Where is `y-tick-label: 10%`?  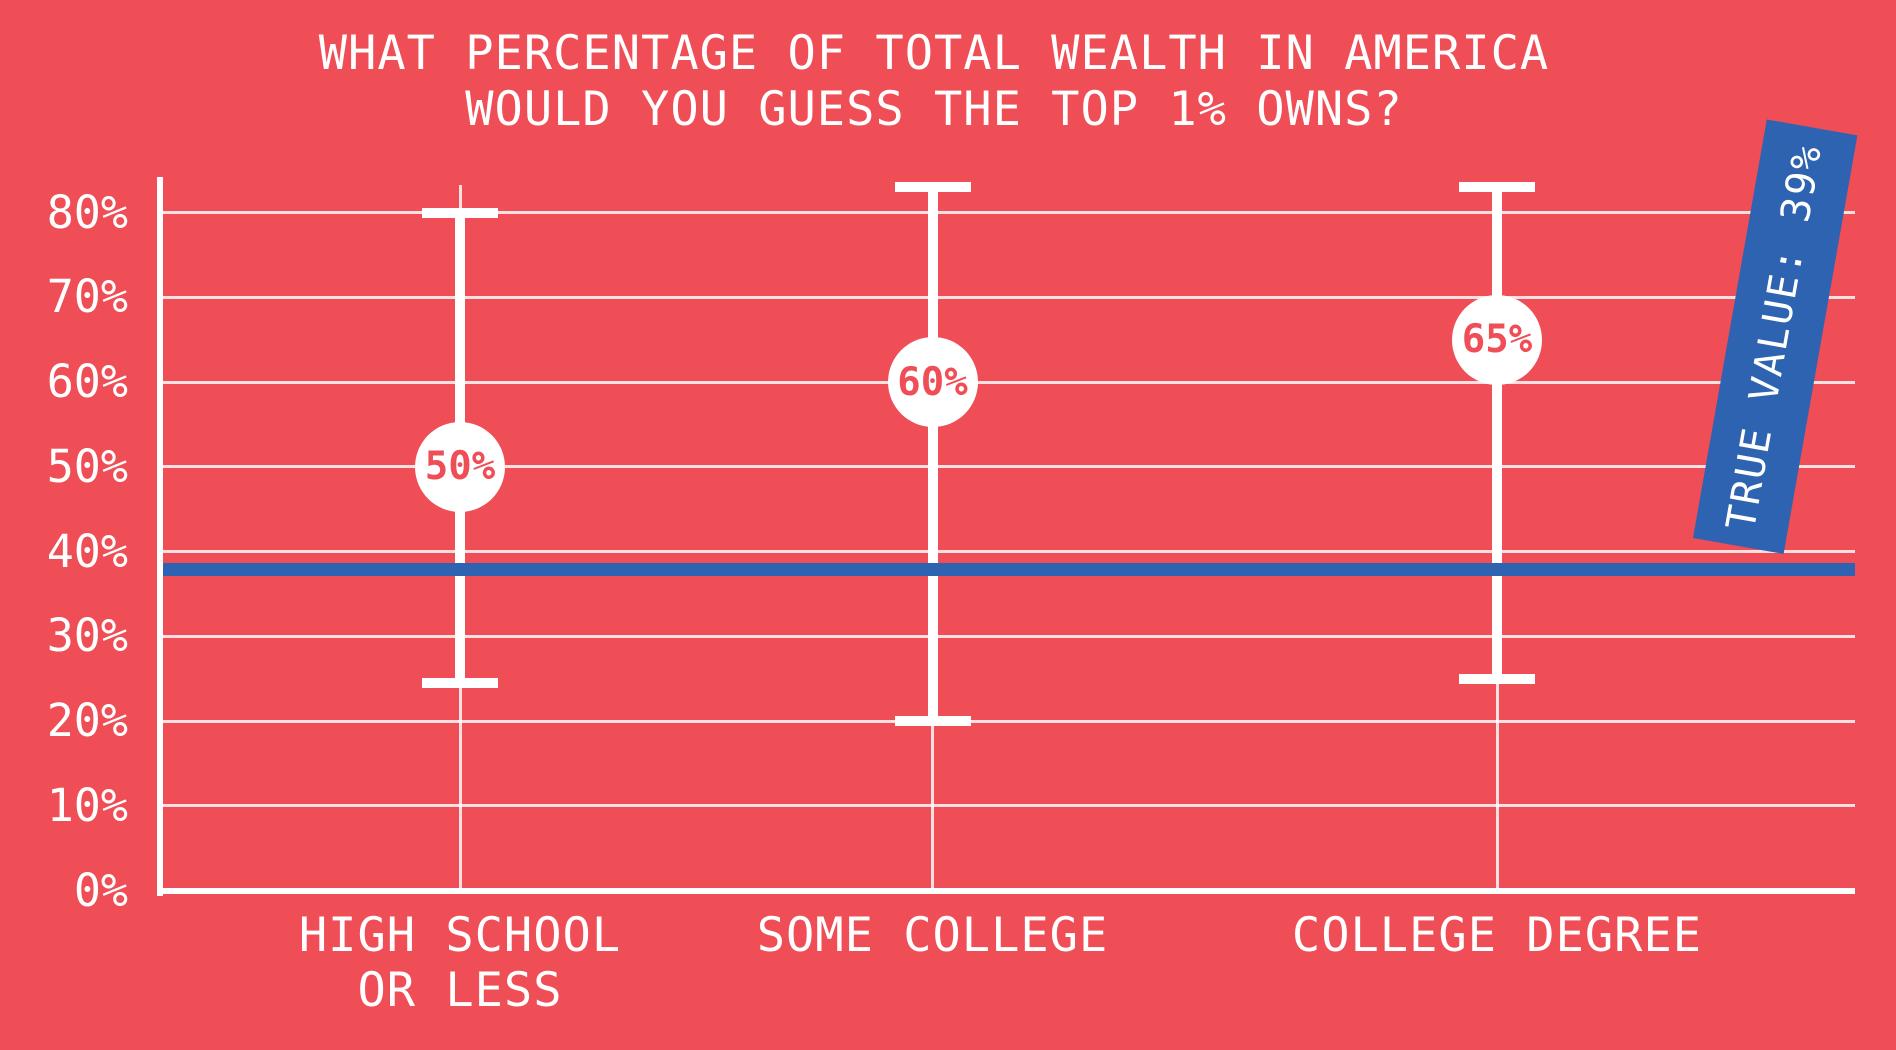
y-tick-label: 10% is located at coordinates (87, 805).